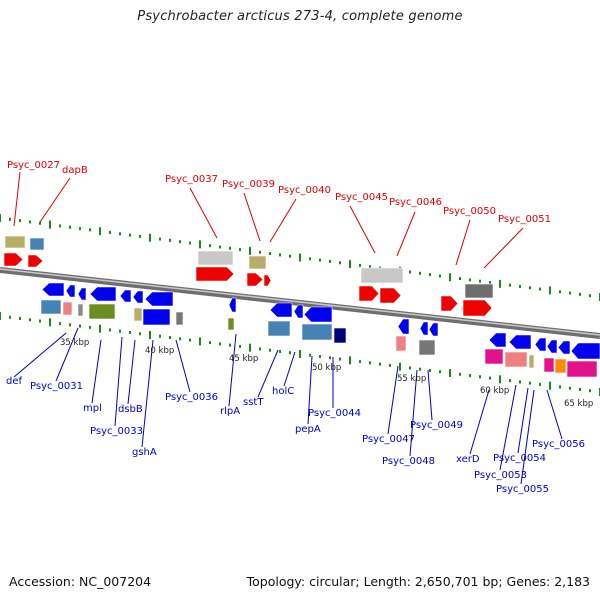 The image size is (600, 600). I want to click on gene-label: gshA, so click(144, 452).